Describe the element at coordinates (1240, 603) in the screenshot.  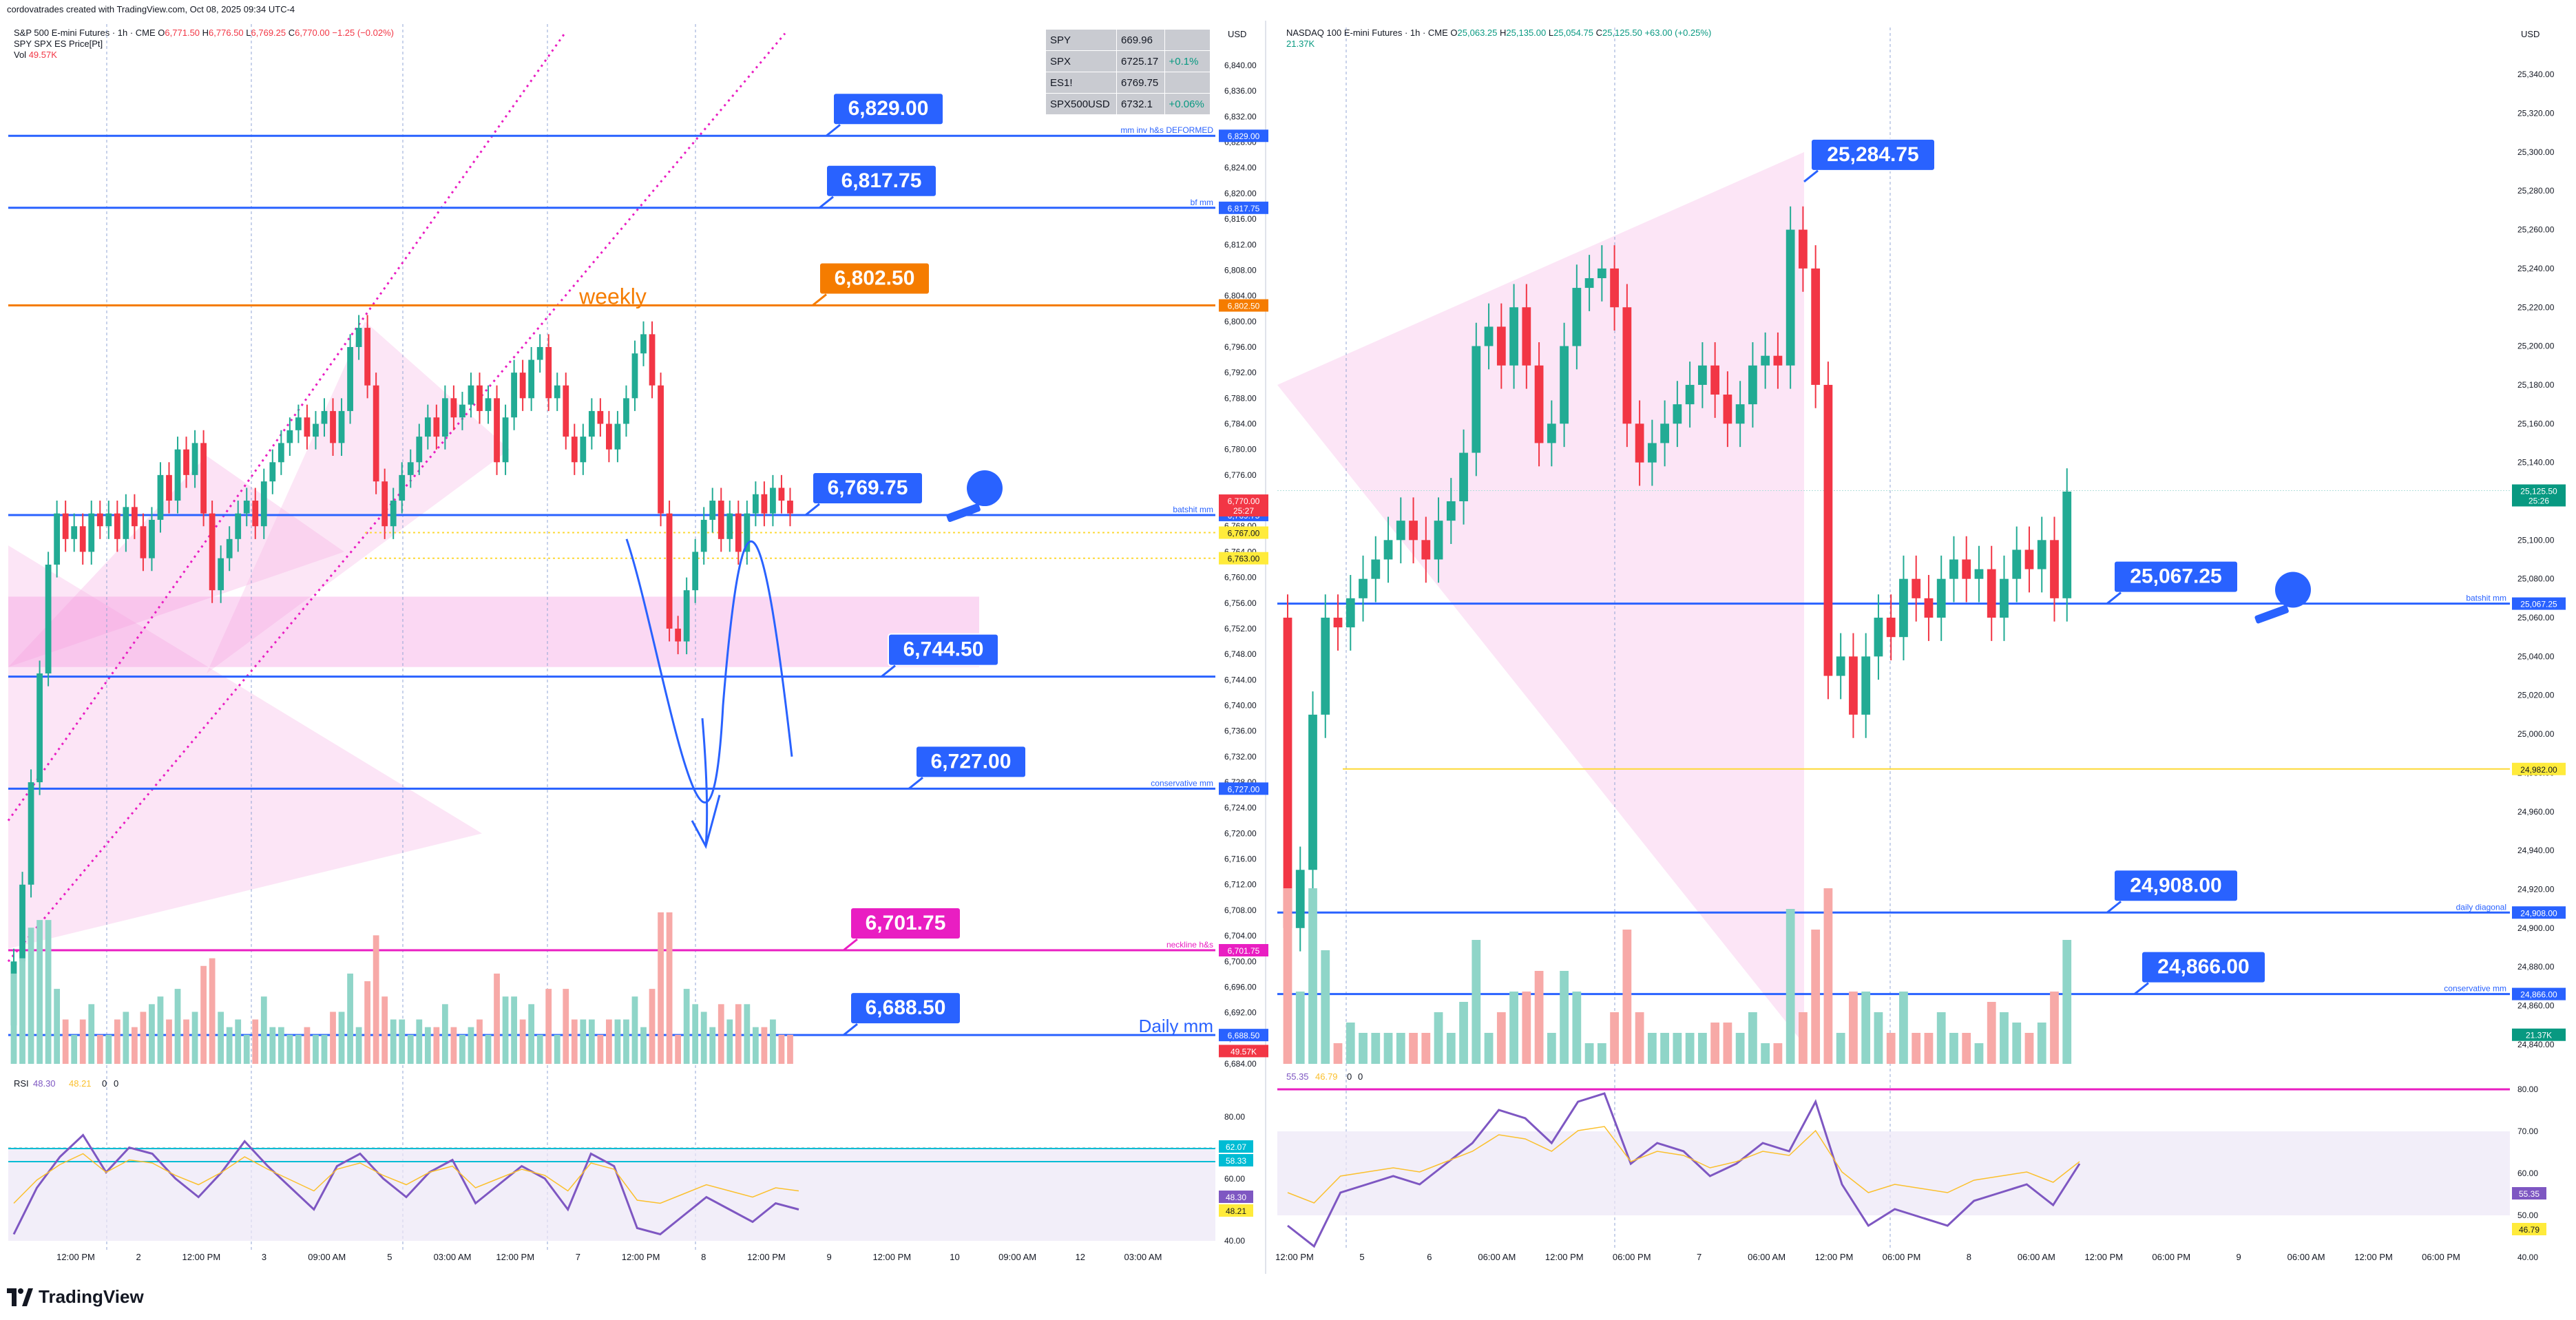
I see `price-tick: 6,756.00` at that location.